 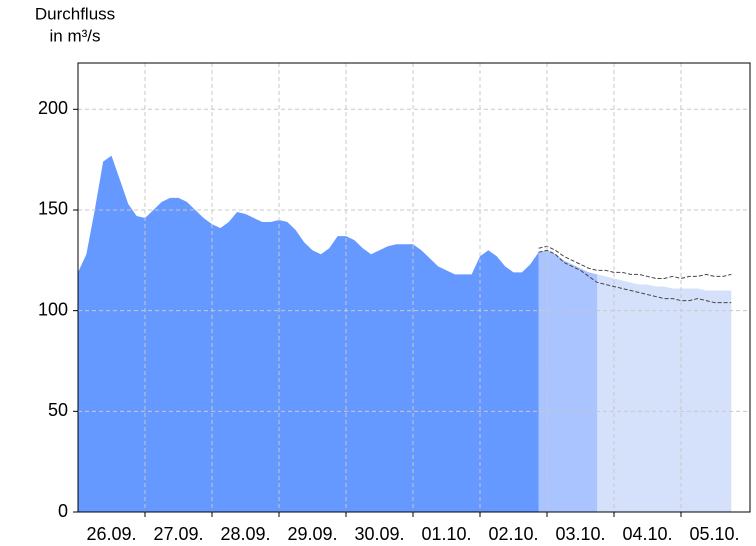 I want to click on x-tick-label: 04.10., so click(x=647, y=534).